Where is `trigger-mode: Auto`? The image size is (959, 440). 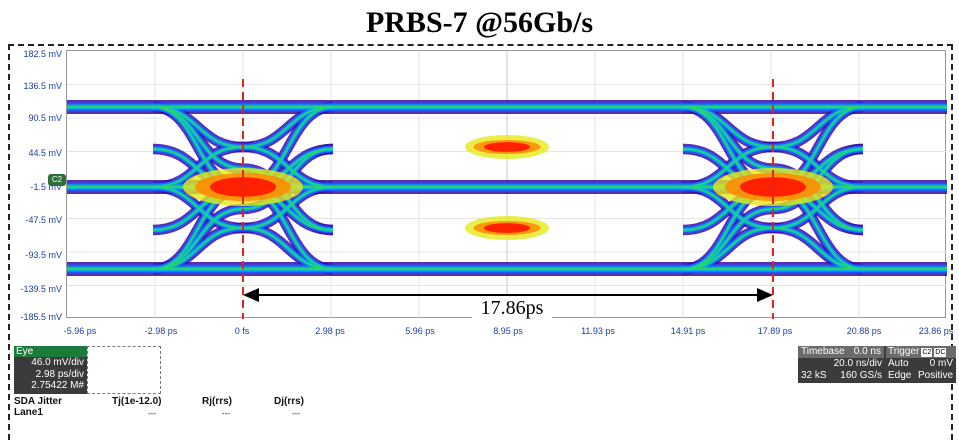
trigger-mode: Auto is located at coordinates (898, 363).